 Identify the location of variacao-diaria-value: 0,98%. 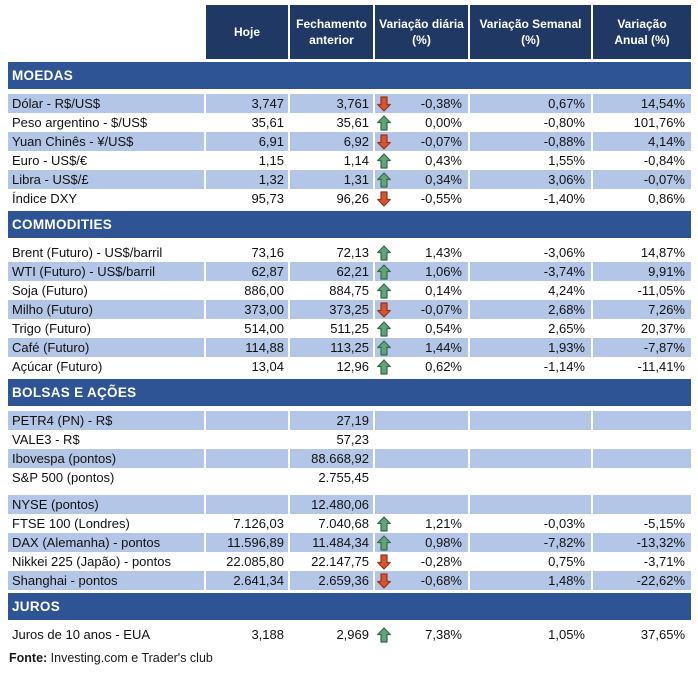
(443, 542).